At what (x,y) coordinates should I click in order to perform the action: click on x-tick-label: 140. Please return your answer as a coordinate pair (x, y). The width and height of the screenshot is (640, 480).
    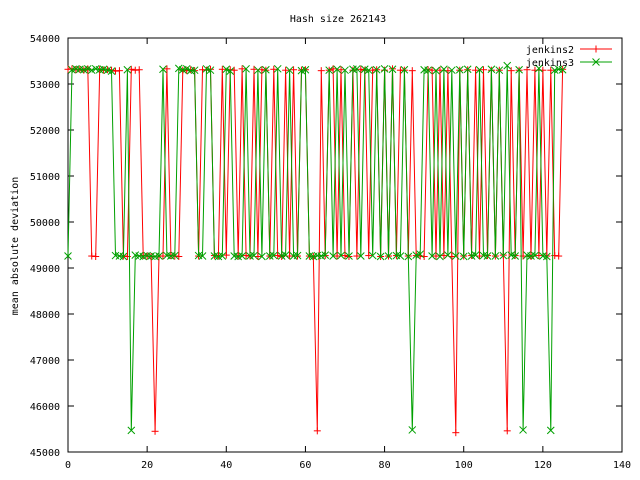
    Looking at the image, I should click on (622, 465).